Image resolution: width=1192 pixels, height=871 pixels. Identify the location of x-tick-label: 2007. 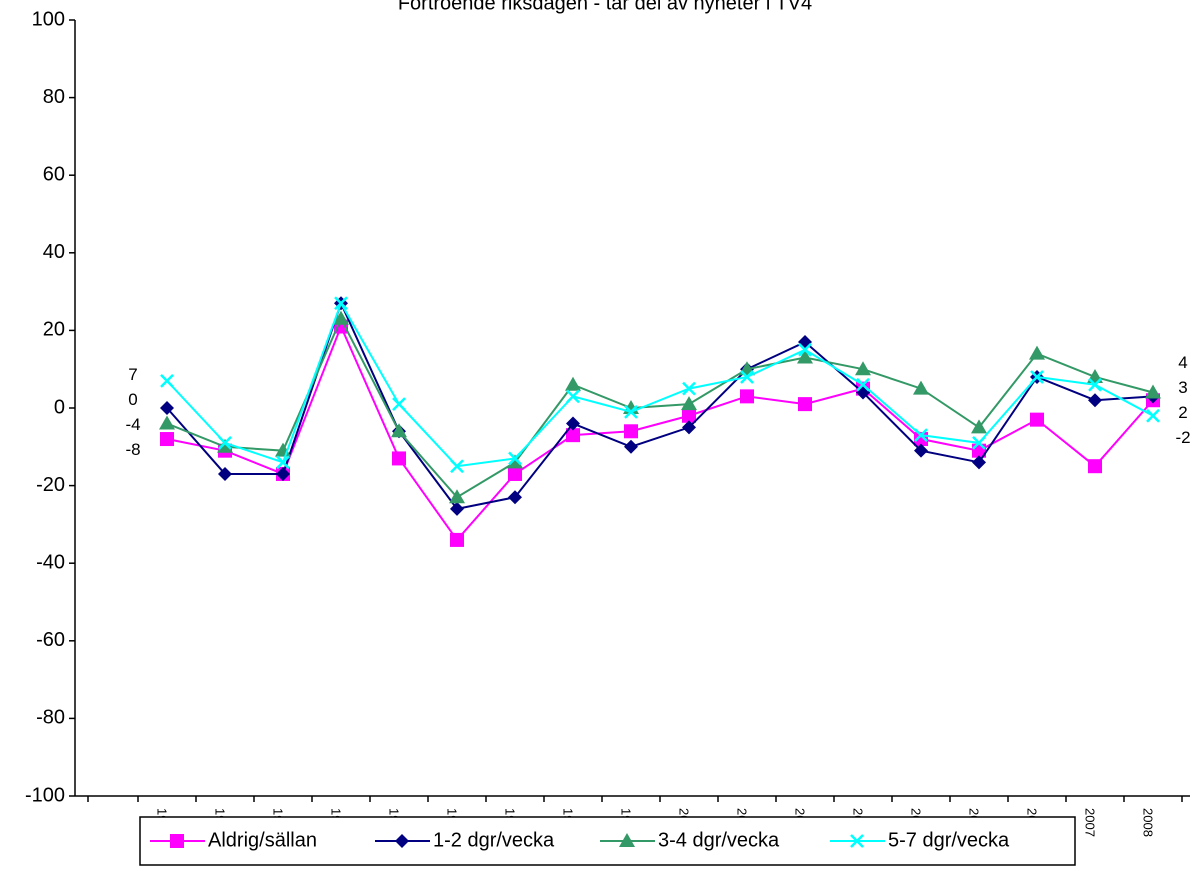
(1090, 822).